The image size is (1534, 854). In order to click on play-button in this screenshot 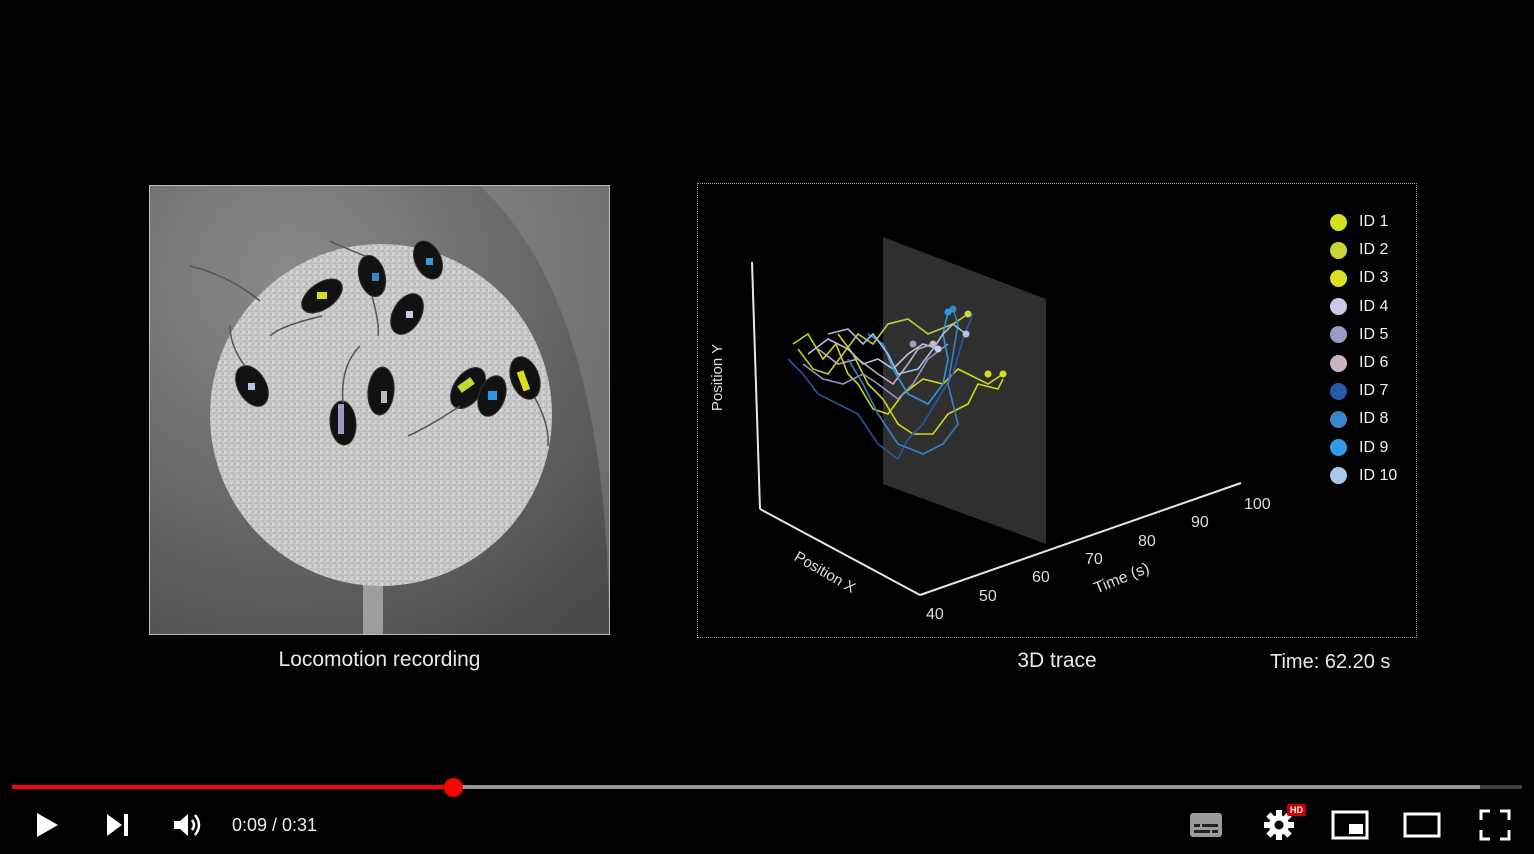, I will do `click(47, 825)`.